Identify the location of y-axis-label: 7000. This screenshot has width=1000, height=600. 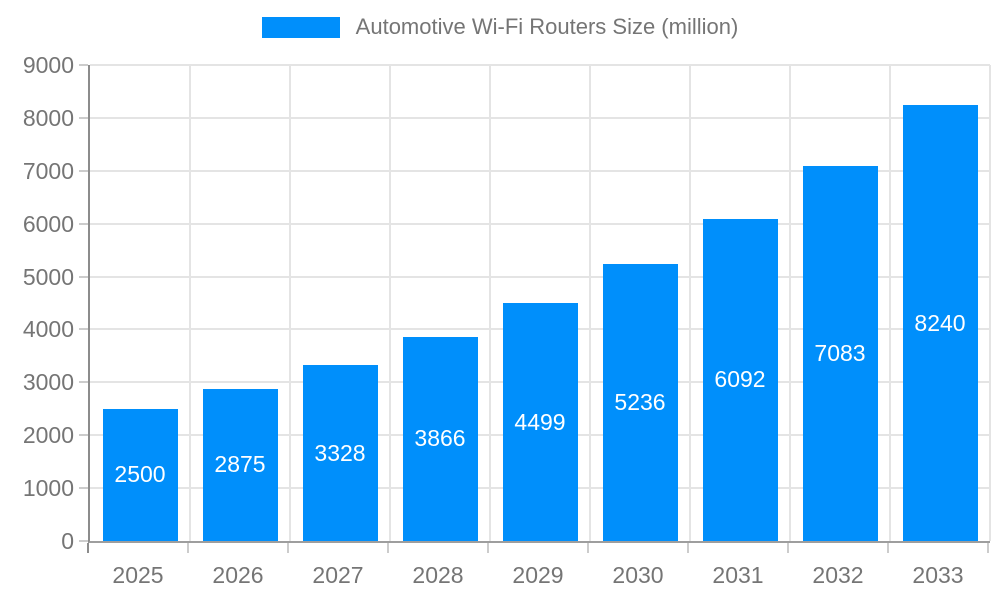
(48, 170).